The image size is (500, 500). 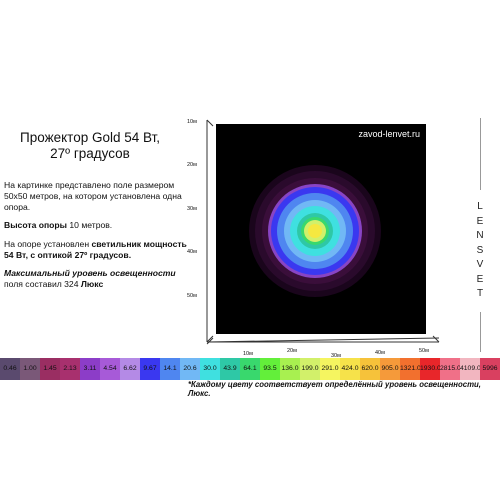 I want to click on scale-cell: 3.11, so click(x=90, y=369).